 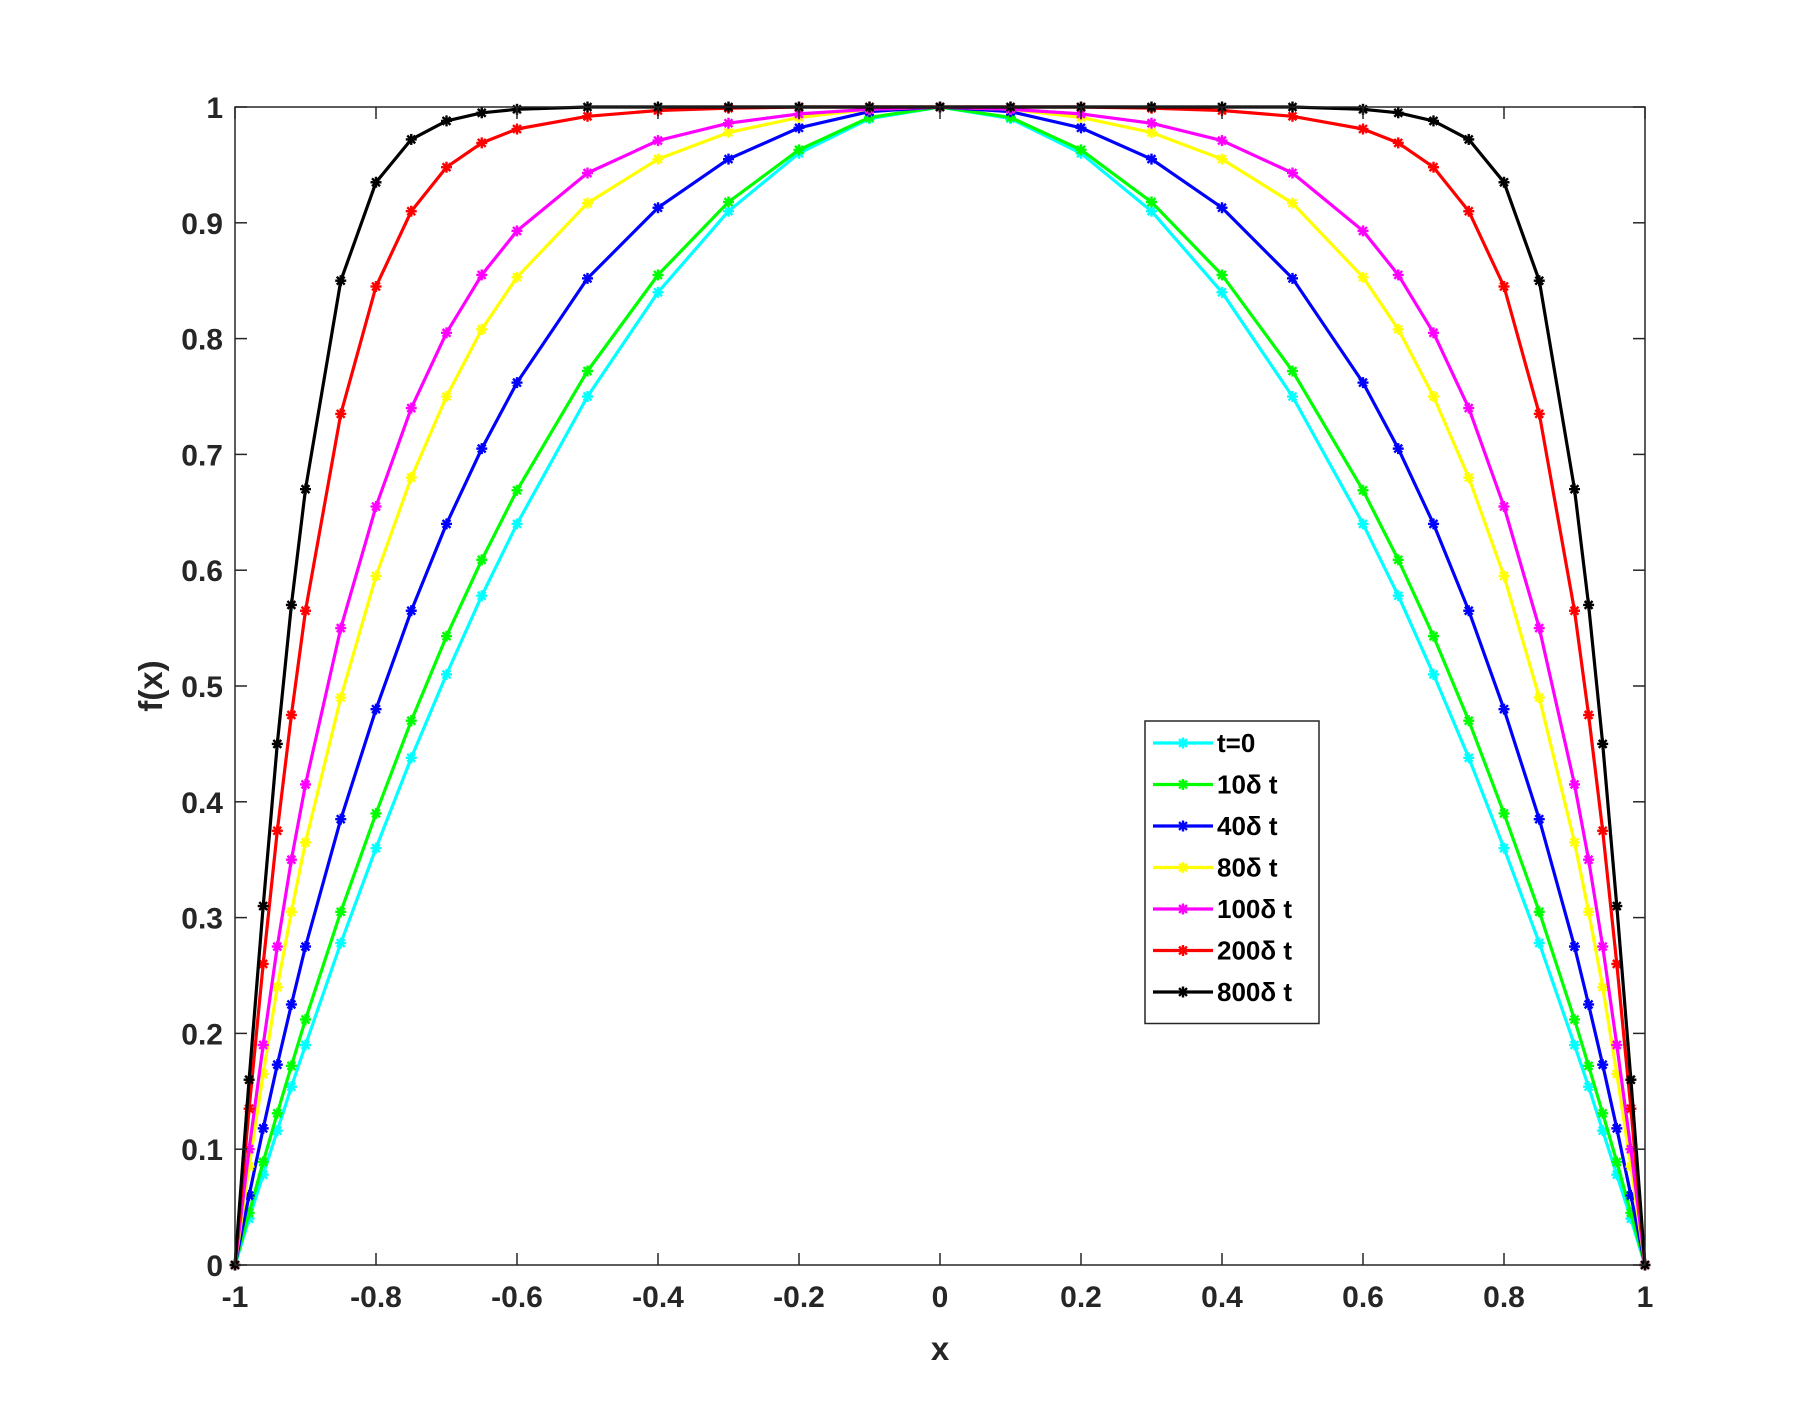 What do you see at coordinates (1222, 1297) in the screenshot?
I see `x-tick-label: 0.4` at bounding box center [1222, 1297].